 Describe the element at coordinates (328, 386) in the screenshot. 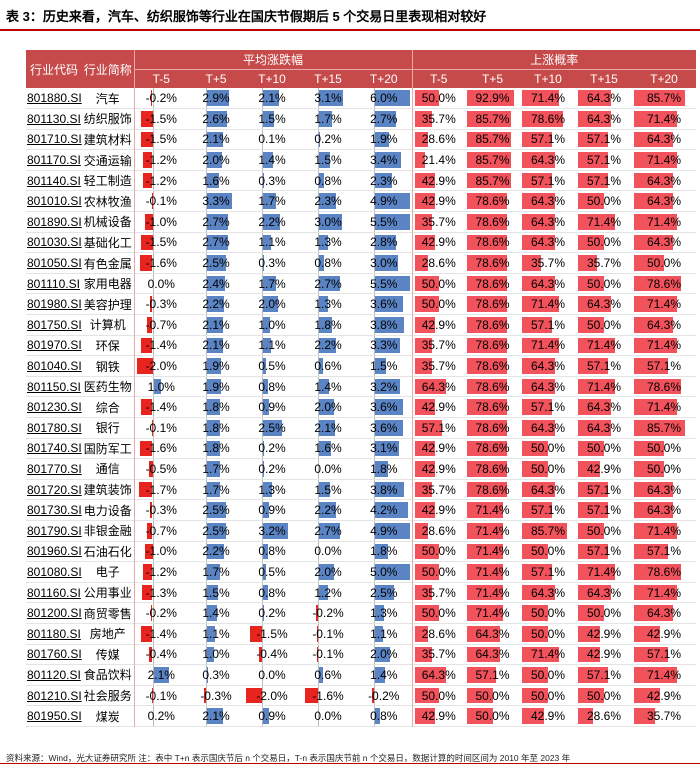

I see `avg-return-value: 1.4%` at that location.